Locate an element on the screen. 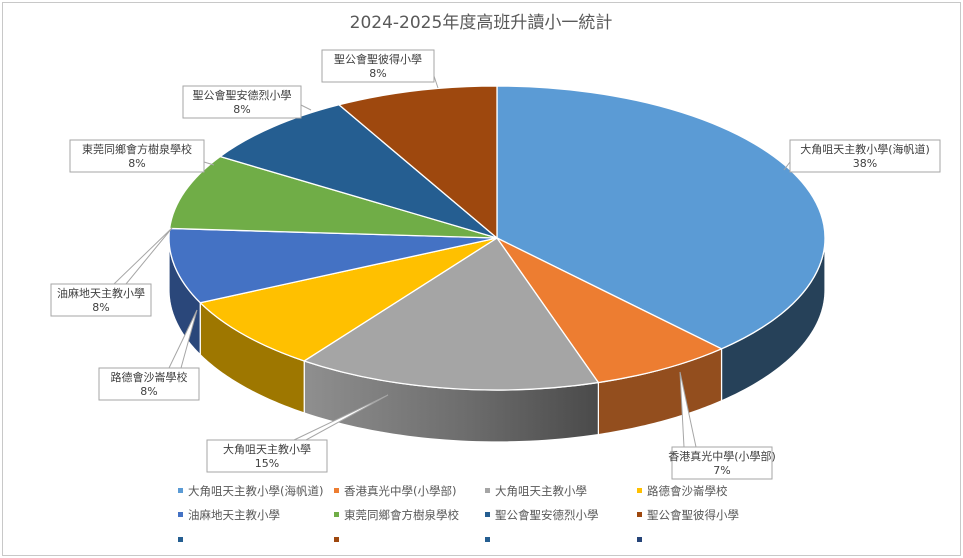 The image size is (963, 558). legend-item-2: 大角咀天主教小學 is located at coordinates (536, 491).